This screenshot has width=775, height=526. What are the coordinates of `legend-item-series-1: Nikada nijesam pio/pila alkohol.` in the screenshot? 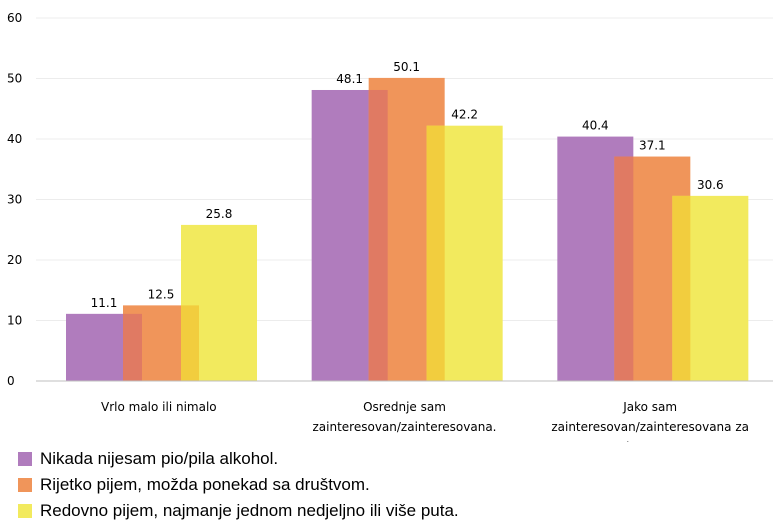 It's located at (238, 459).